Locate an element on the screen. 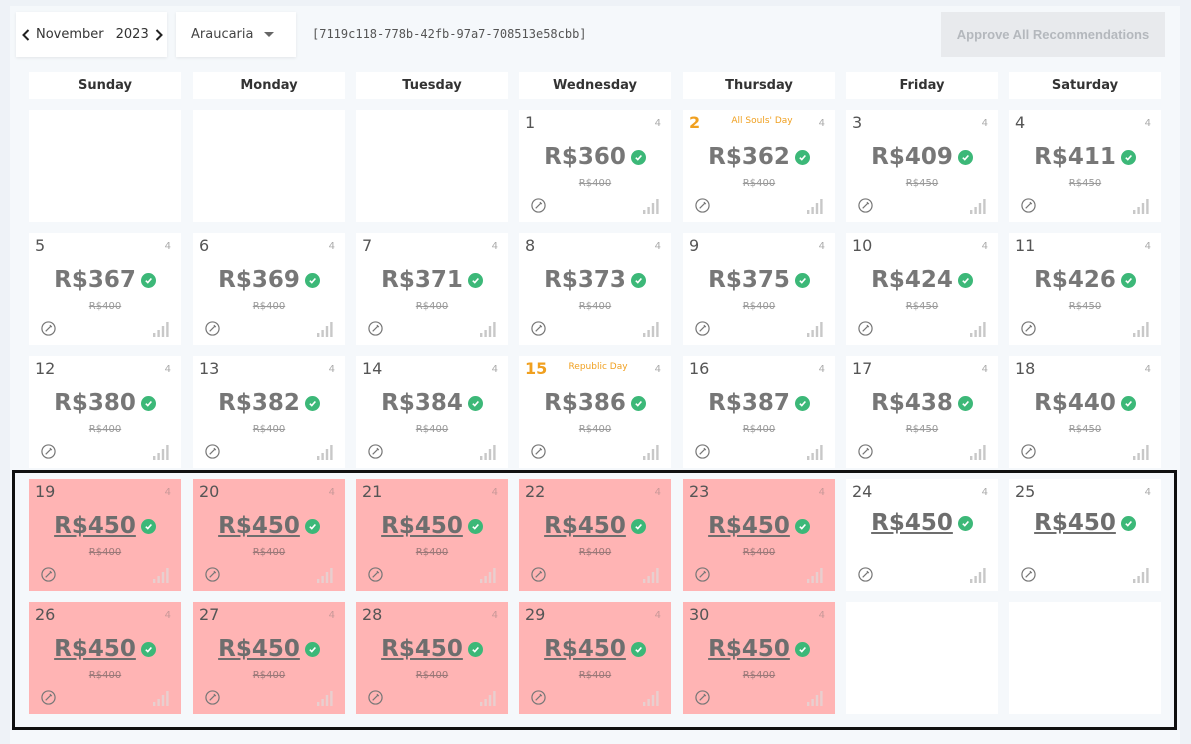  day-cell-19: 19 4 R$450 R$400 is located at coordinates (105, 535).